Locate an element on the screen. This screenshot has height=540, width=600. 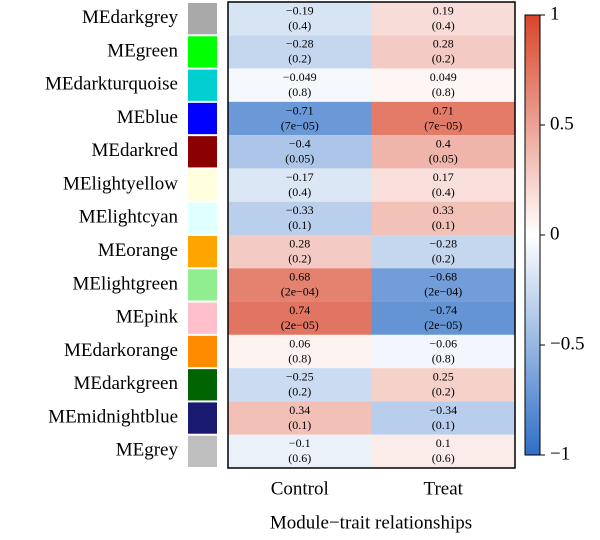
cell-value: 0.68 is located at coordinates (299, 277).